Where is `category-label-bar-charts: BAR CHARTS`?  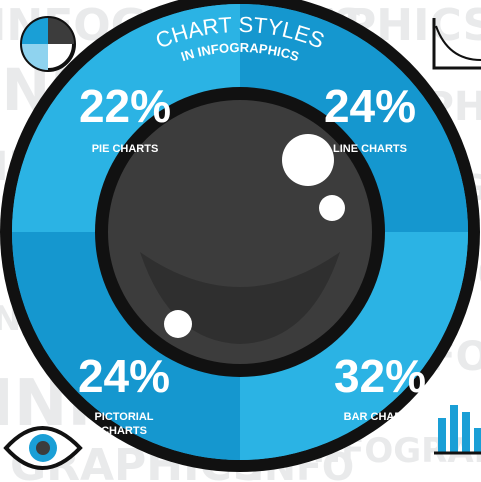
category-label-bar-charts: BAR CHARTS is located at coordinates (380, 417).